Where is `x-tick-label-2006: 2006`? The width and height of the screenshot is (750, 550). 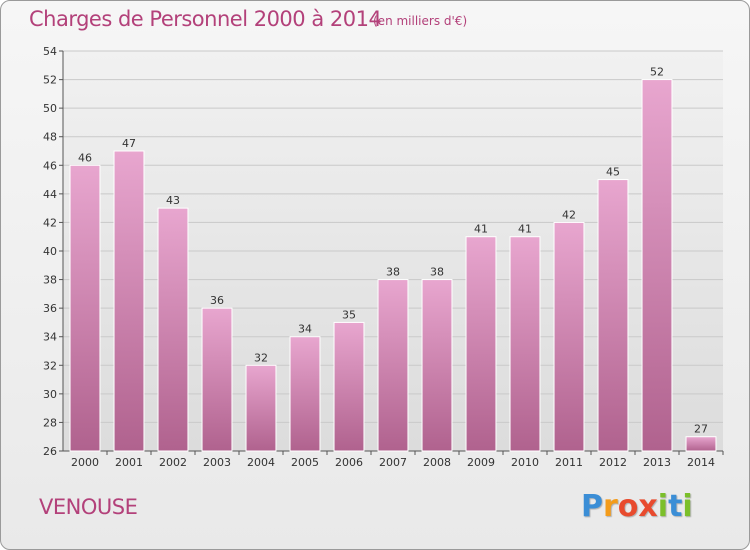 x-tick-label-2006: 2006 is located at coordinates (349, 462).